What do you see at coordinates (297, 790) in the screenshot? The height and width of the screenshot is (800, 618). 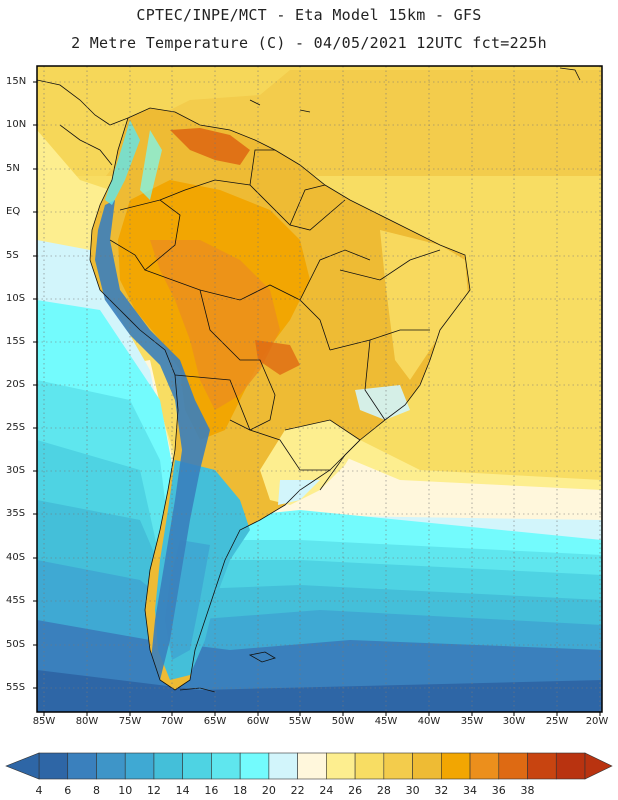 I see `colorbar-label: 22` at bounding box center [297, 790].